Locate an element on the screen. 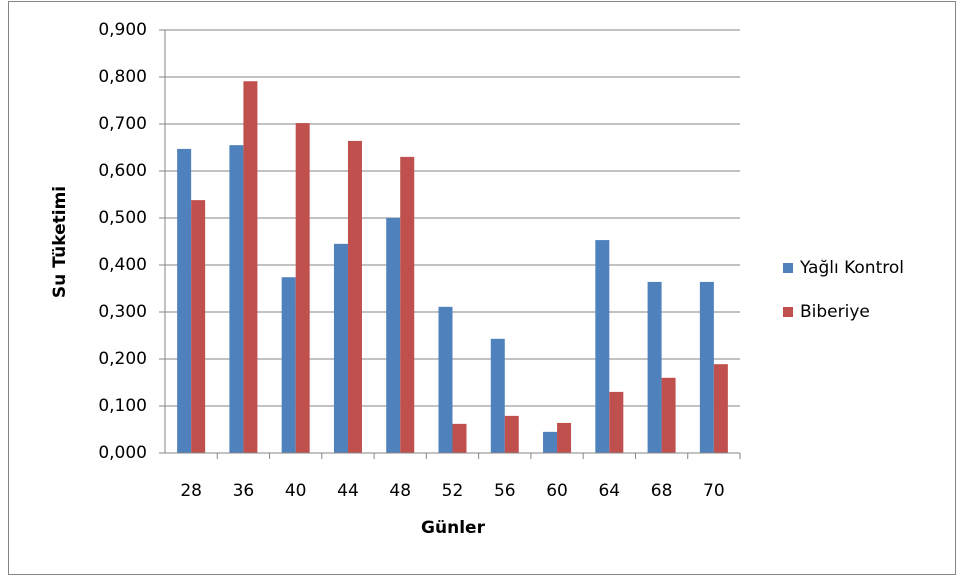 The height and width of the screenshot is (578, 962). y-tick-label: 0,900 is located at coordinates (122, 30).